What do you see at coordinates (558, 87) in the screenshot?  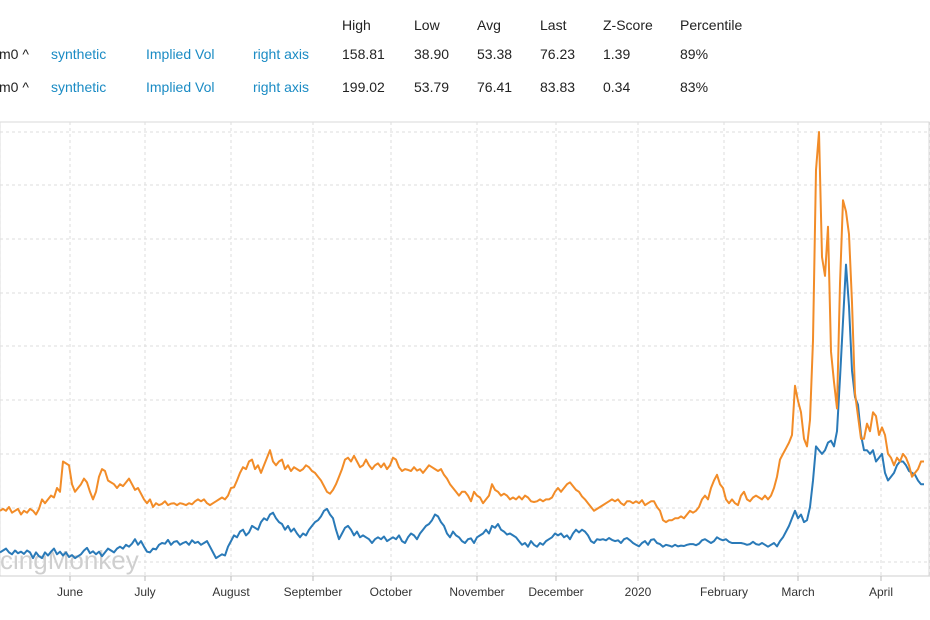 I see `last-value: 83.83` at bounding box center [558, 87].